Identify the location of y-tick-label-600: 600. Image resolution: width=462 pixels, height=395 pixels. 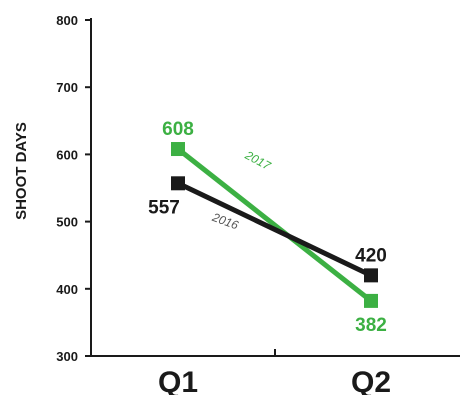
(67, 154).